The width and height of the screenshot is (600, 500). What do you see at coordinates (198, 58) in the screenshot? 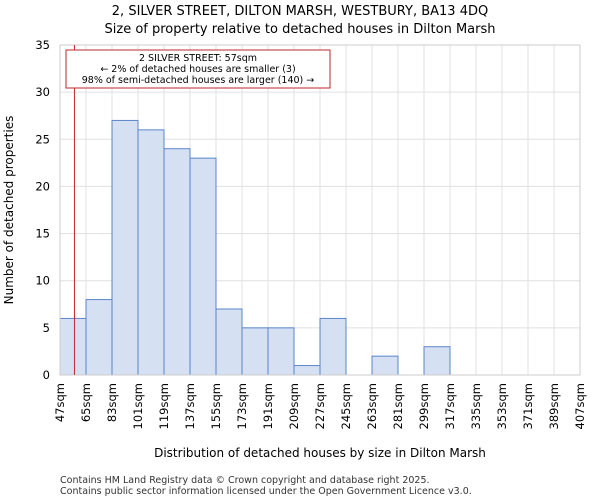
I see `annotation-line-1: 2 SILVER STREET: 57sqm` at bounding box center [198, 58].